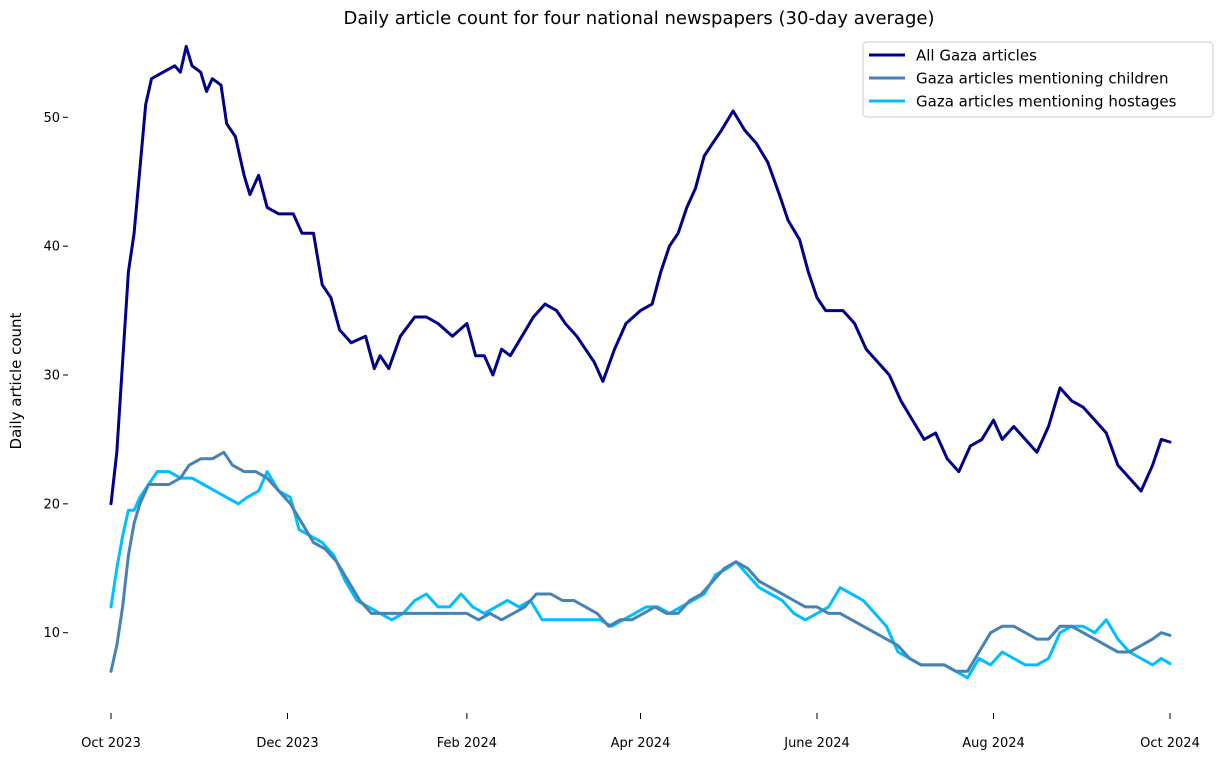 This screenshot has width=1230, height=760. What do you see at coordinates (467, 743) in the screenshot?
I see `x-tick-label: Feb 2024` at bounding box center [467, 743].